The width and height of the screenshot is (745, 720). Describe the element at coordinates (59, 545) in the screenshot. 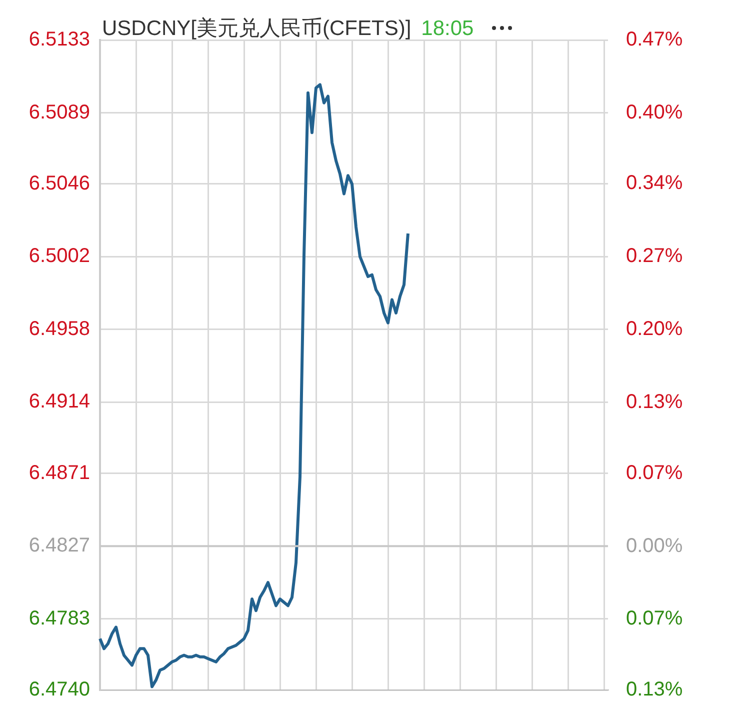

I see `y-tick-label: 6.4827` at that location.